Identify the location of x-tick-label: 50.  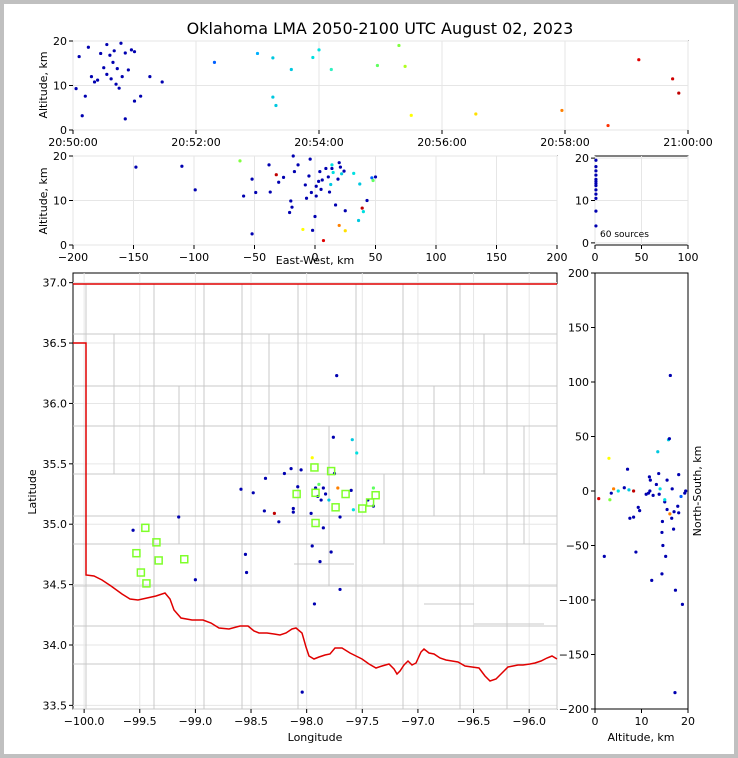
(376, 257).